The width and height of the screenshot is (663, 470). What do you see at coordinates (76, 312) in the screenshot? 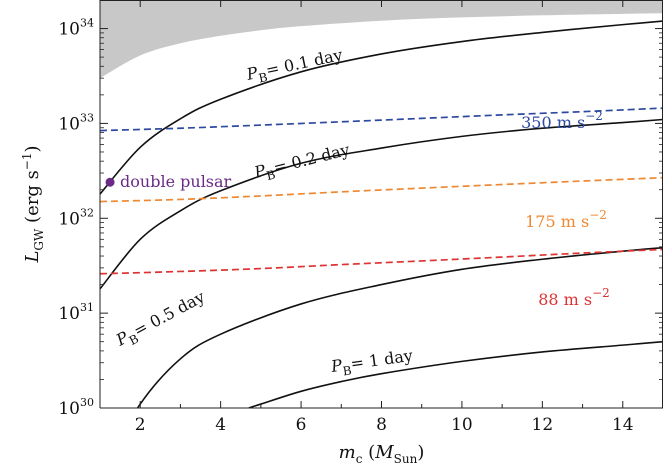
I see `y-tick-label-1: 1031` at bounding box center [76, 312].